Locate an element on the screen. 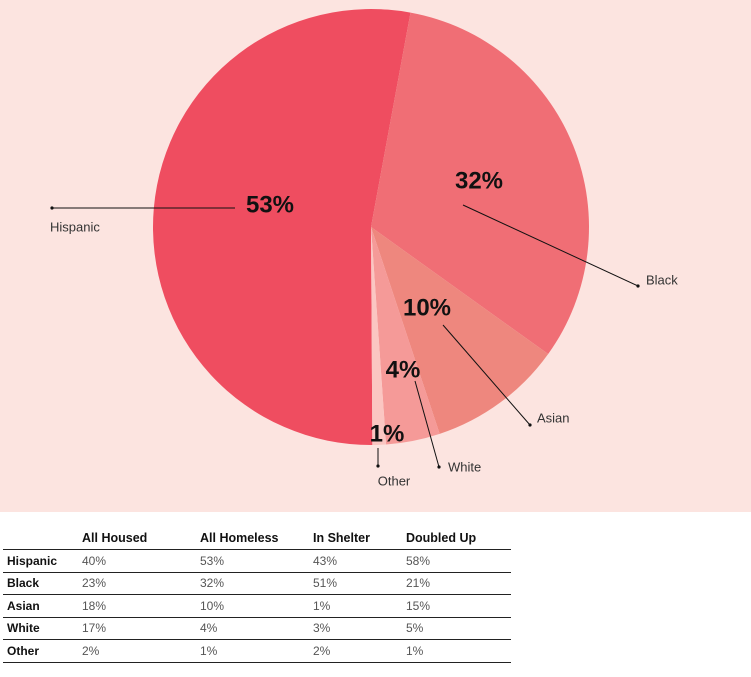  leader-line-black is located at coordinates (550, 245).